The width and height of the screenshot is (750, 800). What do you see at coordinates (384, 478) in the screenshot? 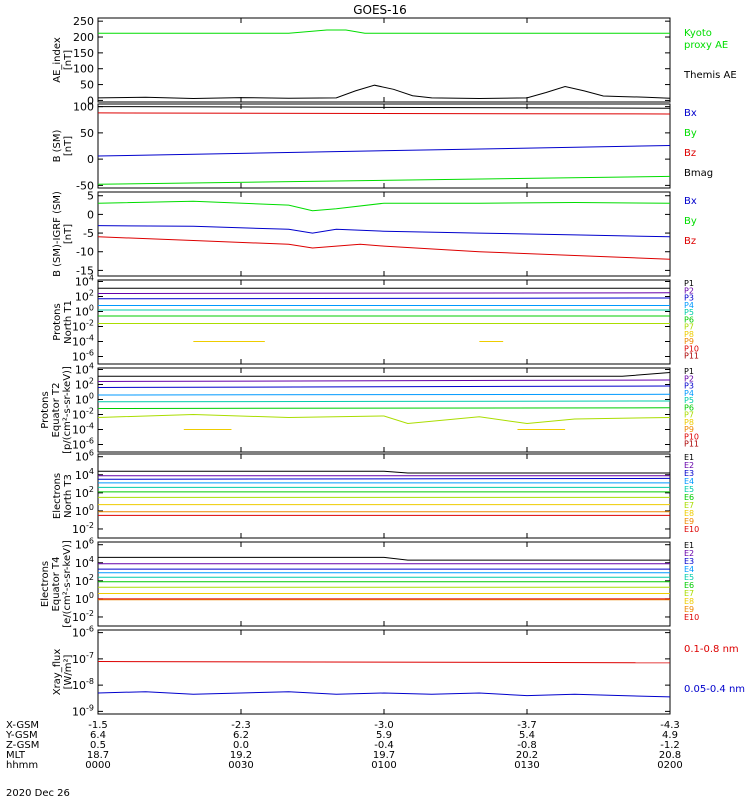
I see `series-E3` at bounding box center [384, 478].